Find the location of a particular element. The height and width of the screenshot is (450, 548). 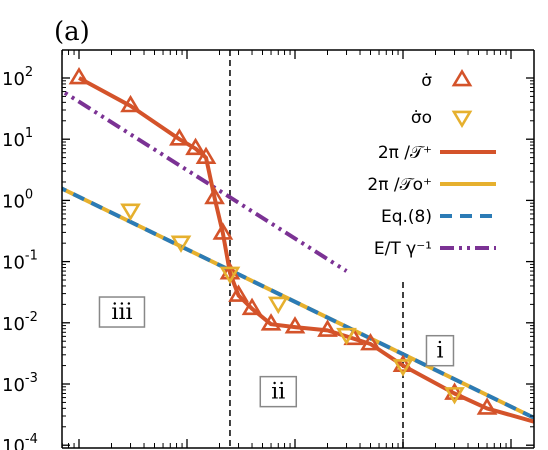

legend-label: σ̇o is located at coordinates (421, 118).